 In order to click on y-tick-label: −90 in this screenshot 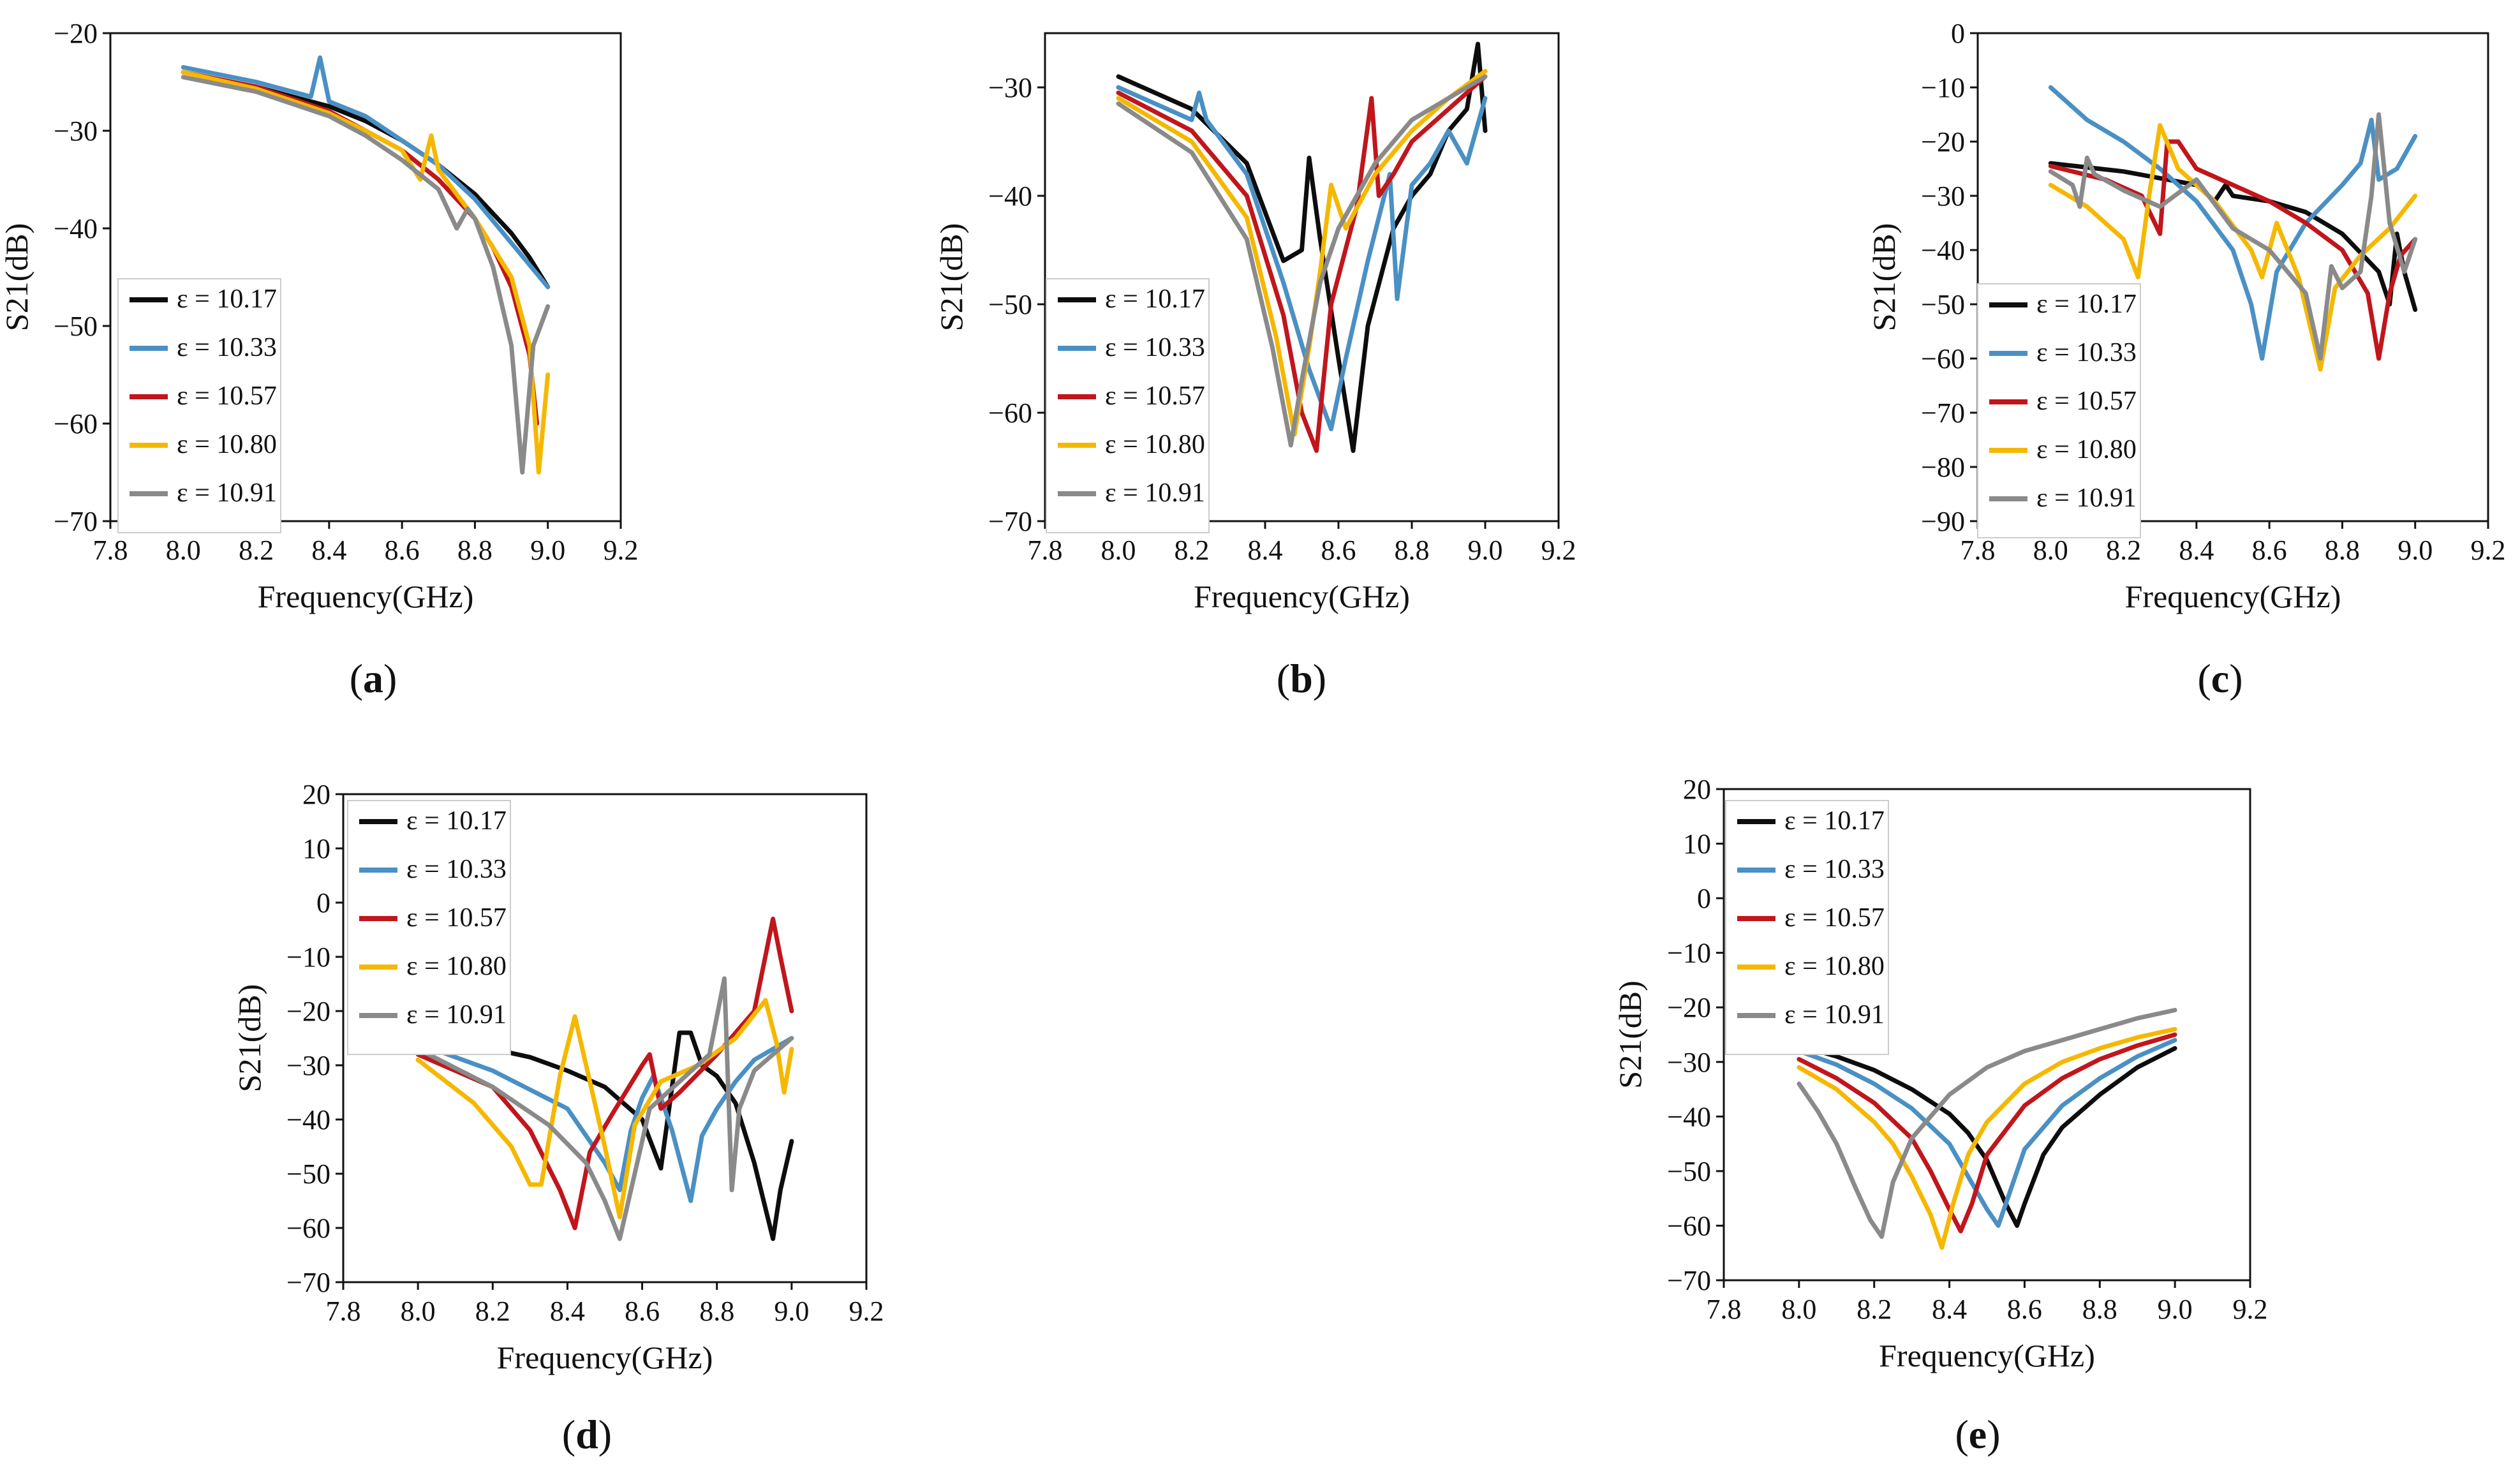, I will do `click(1943, 521)`.